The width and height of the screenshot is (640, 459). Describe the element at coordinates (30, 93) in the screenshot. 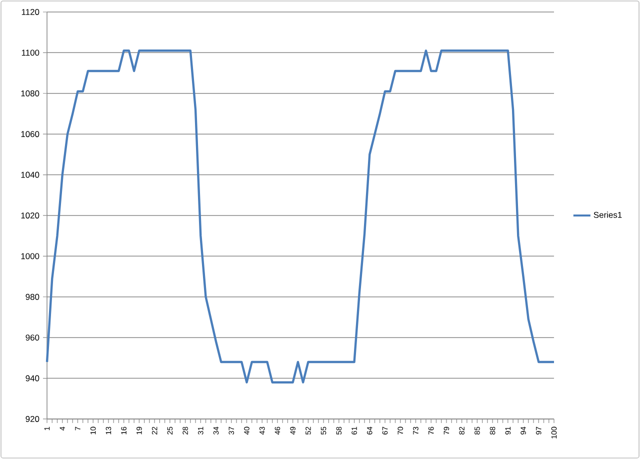

I see `y-tick-label: 1080` at that location.